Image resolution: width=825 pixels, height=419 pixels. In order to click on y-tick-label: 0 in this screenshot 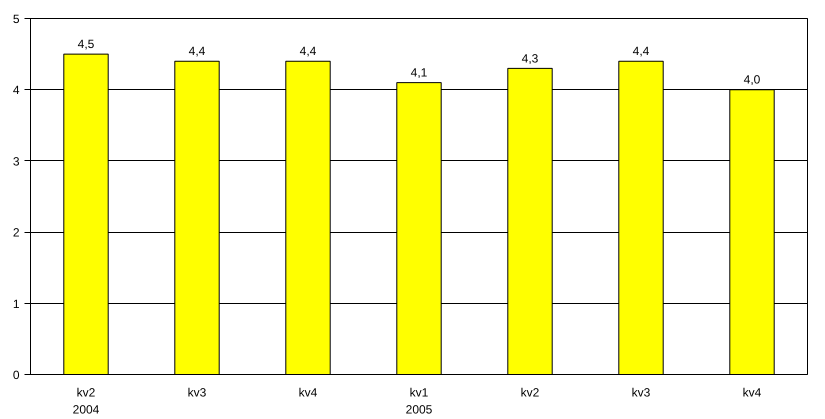, I will do `click(16, 375)`.